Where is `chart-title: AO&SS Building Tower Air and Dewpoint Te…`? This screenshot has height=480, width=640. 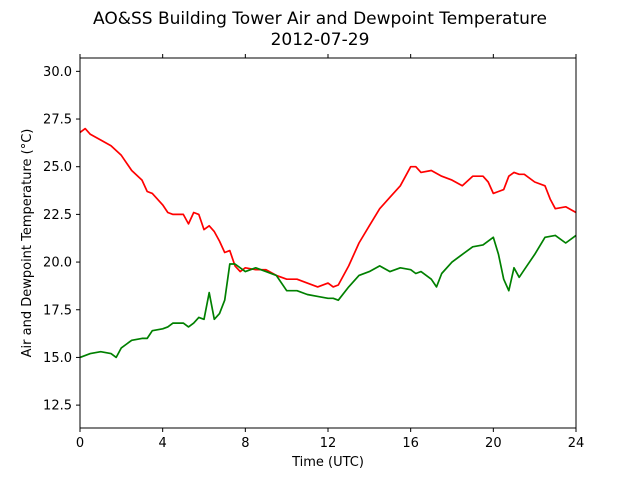
chart-title: AO&SS Building Tower Air and Dewpoint Te… is located at coordinates (320, 19).